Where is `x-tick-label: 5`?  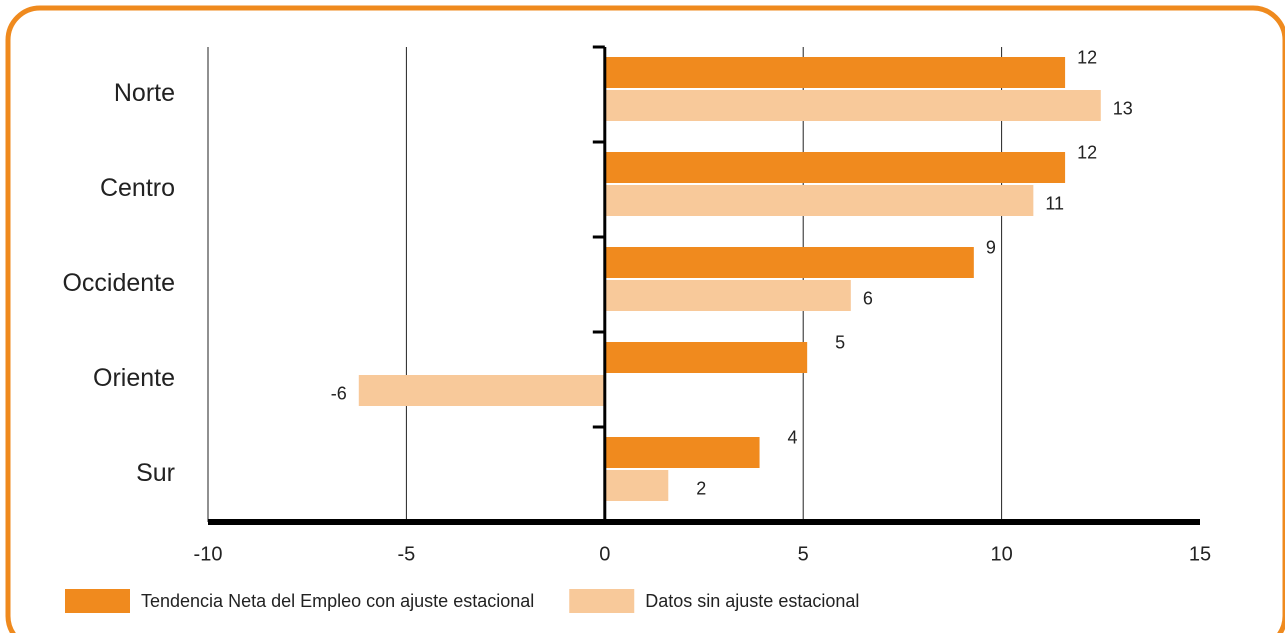
x-tick-label: 5 is located at coordinates (803, 554).